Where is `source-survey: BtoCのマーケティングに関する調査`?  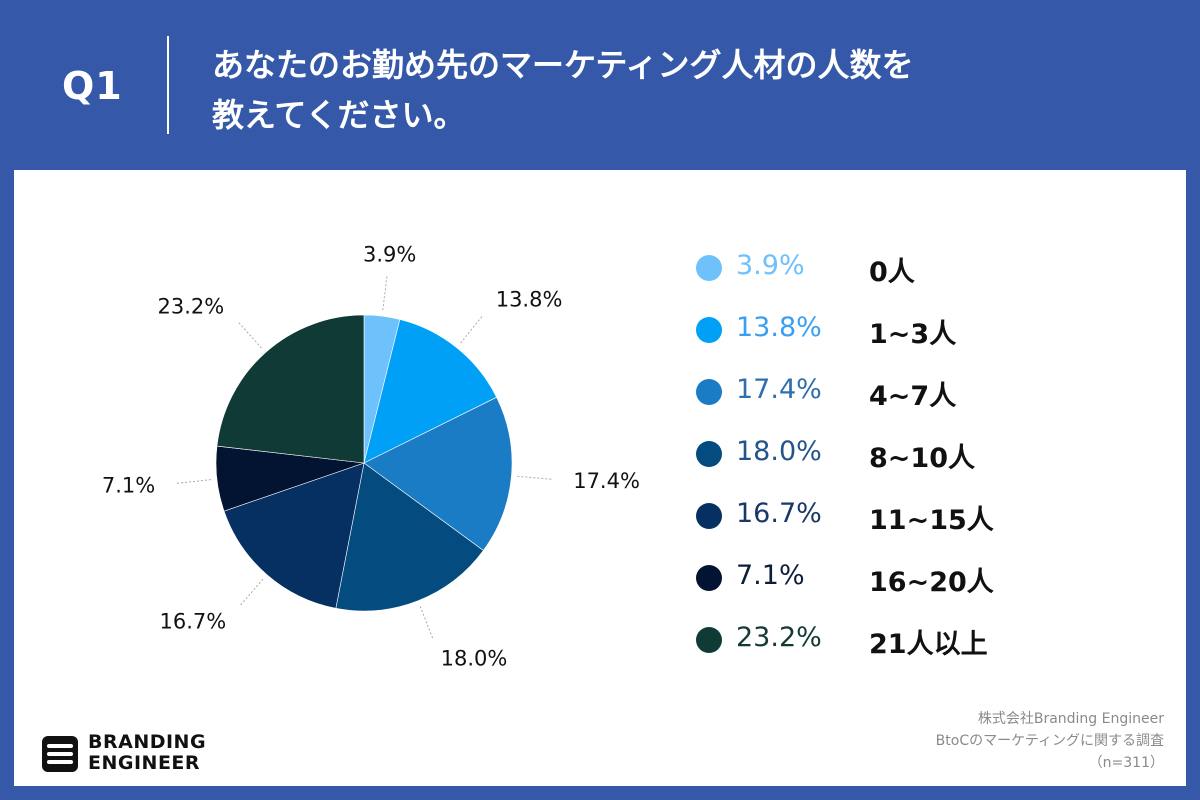 source-survey: BtoCのマーケティングに関する調査 is located at coordinates (1049, 741).